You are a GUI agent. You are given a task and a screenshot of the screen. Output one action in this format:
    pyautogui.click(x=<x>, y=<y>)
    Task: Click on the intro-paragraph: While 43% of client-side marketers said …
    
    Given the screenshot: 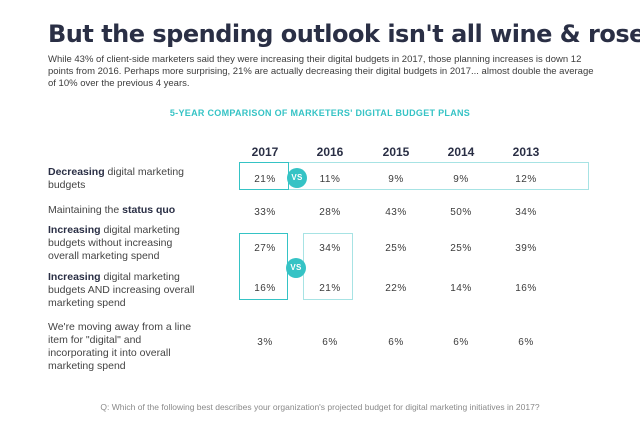 What is the action you would take?
    pyautogui.click(x=321, y=71)
    